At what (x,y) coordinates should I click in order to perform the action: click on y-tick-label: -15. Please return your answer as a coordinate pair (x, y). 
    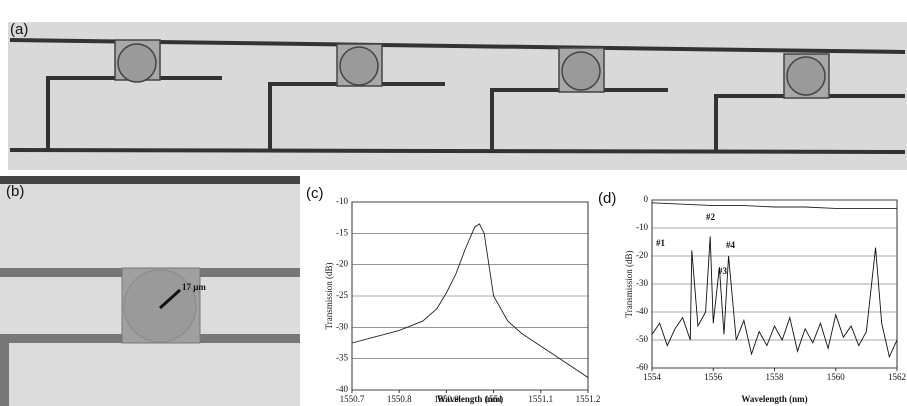
    Looking at the image, I should click on (342, 232).